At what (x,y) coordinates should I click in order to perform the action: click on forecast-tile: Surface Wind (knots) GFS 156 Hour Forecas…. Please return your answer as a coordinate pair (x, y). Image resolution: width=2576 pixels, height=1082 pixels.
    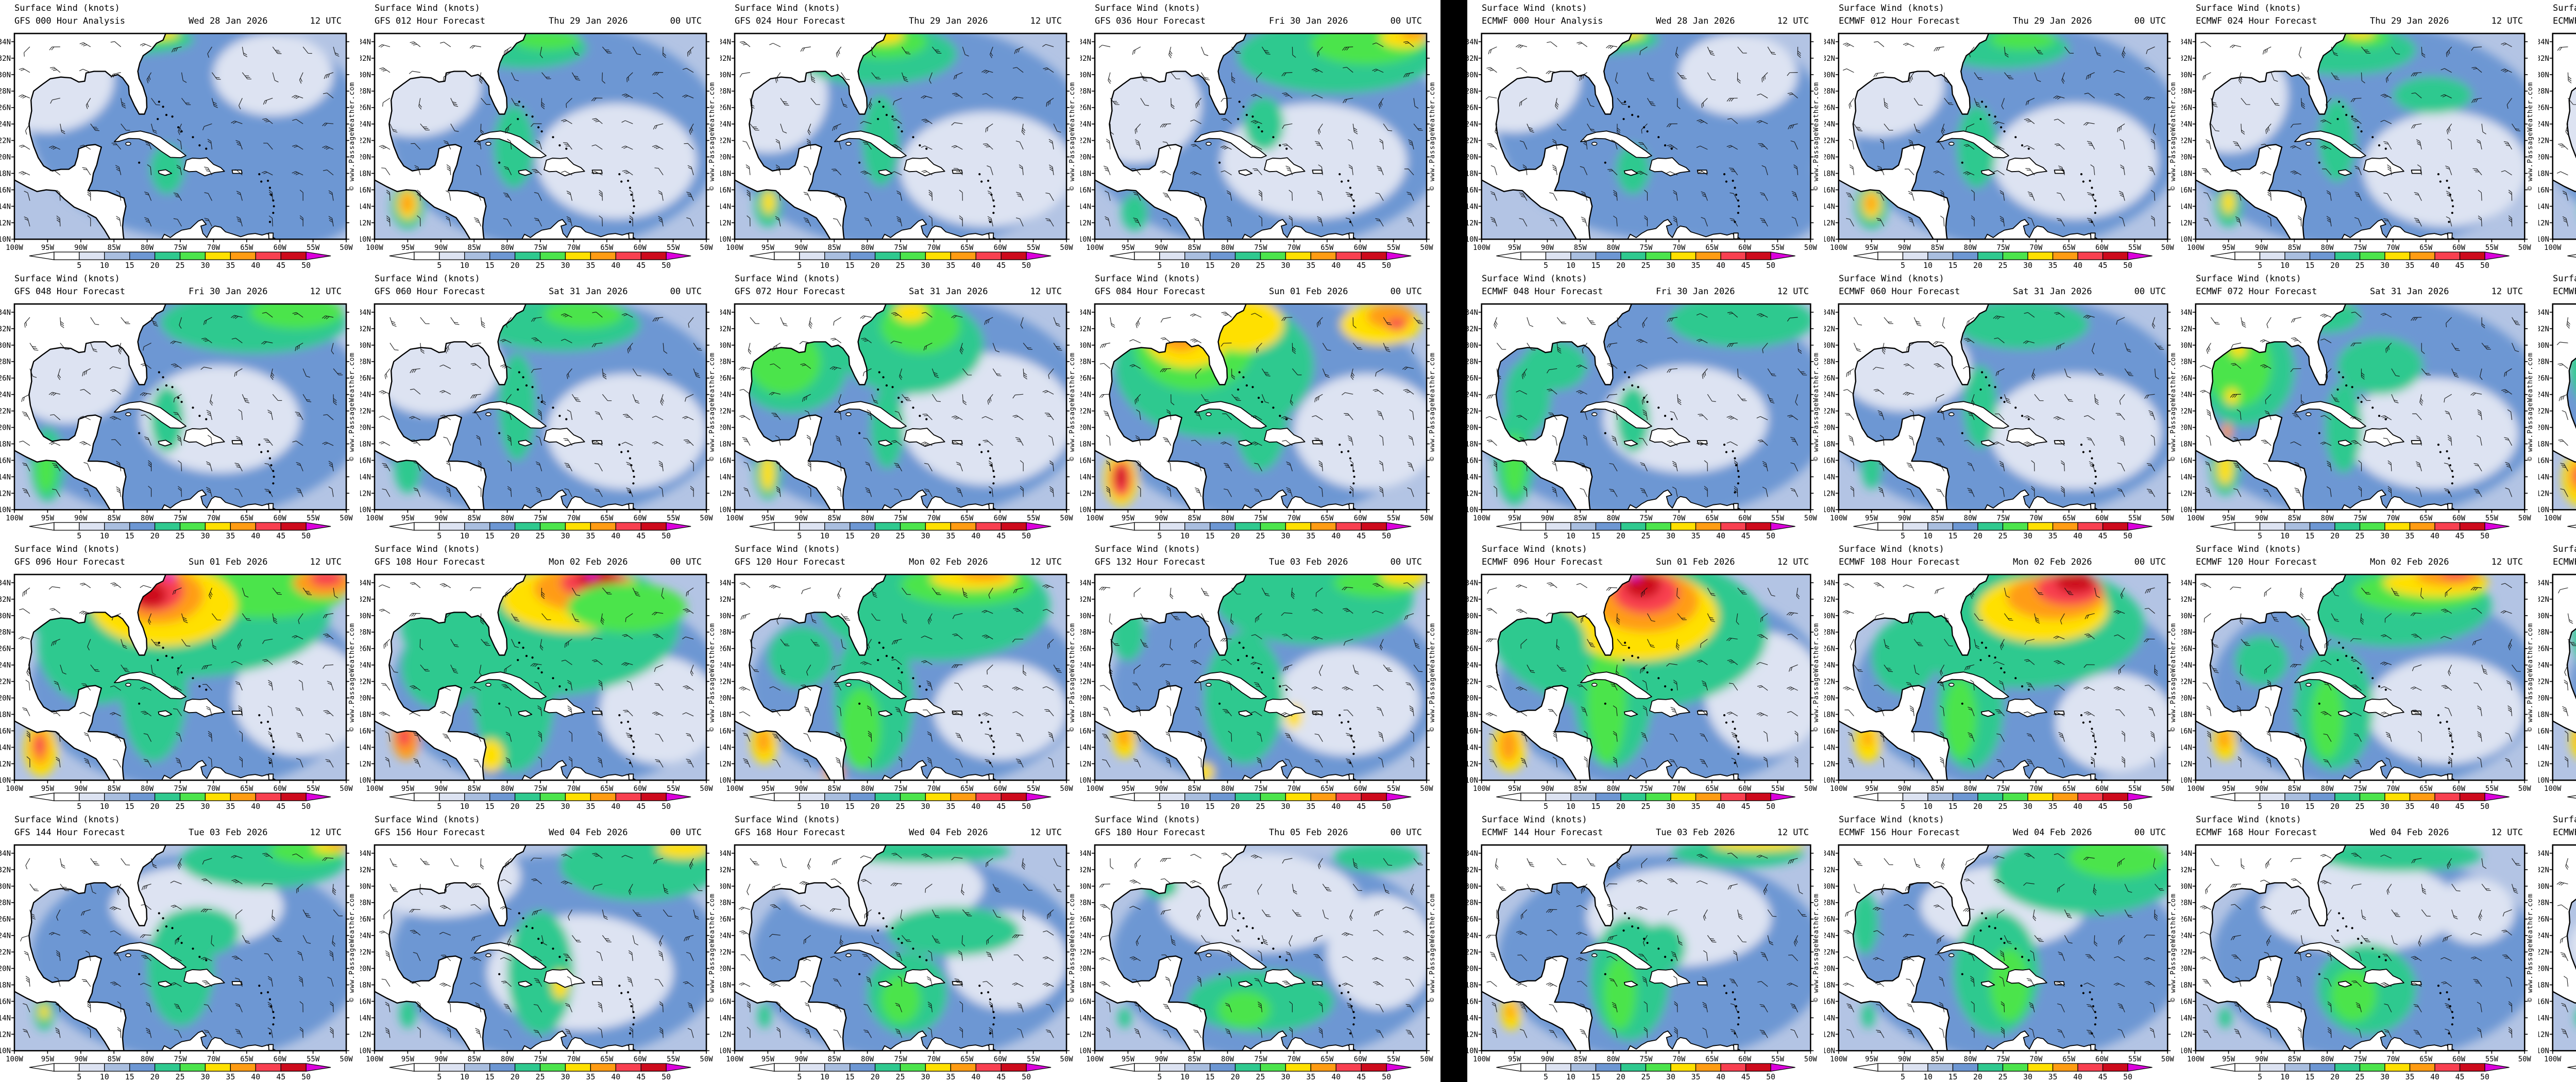
    Looking at the image, I should click on (540, 947).